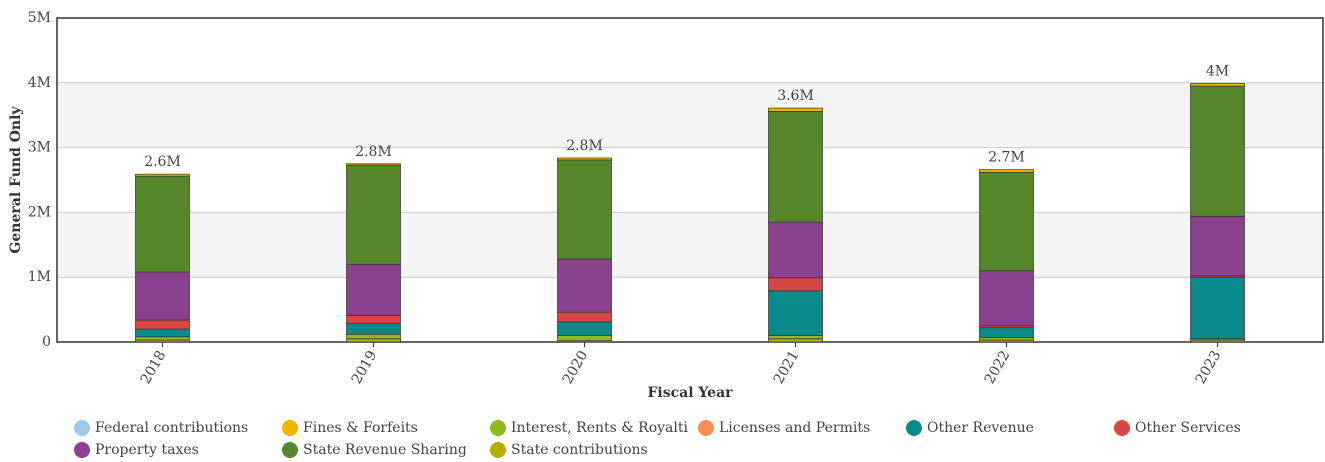 The image size is (1325, 462). I want to click on y-tick-label: 2M, so click(39, 212).